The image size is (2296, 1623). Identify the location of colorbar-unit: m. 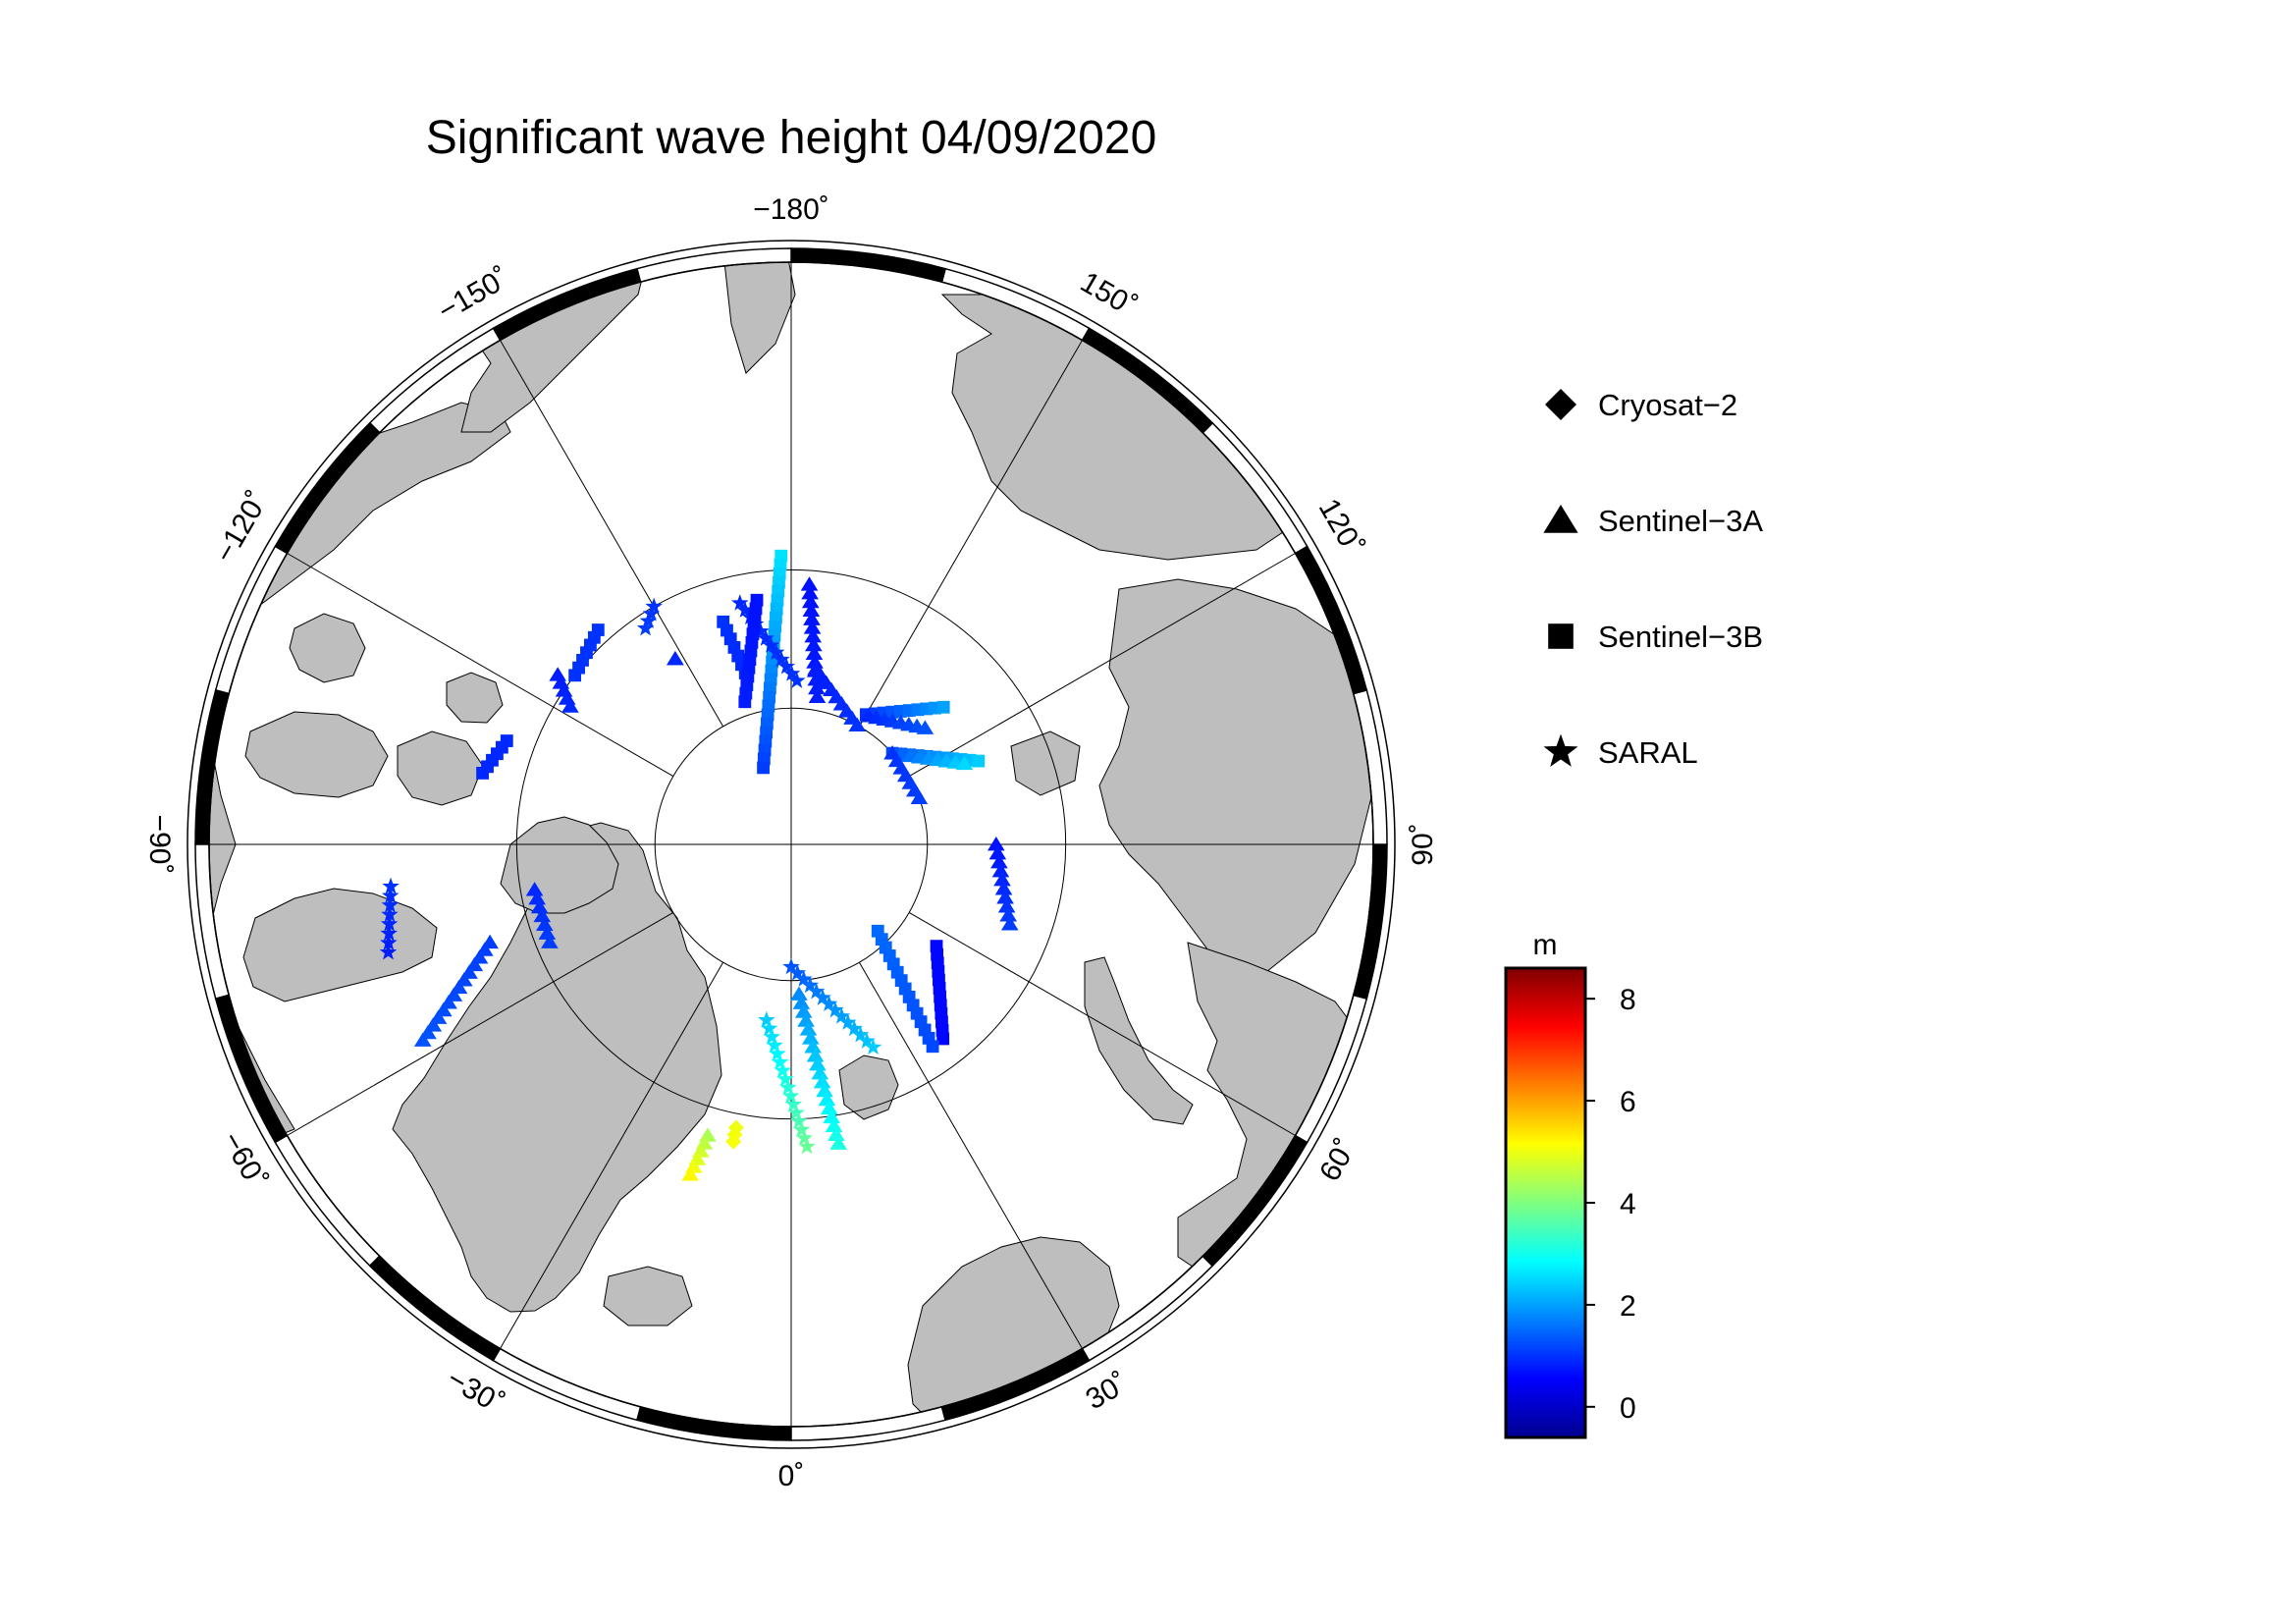
(1546, 945).